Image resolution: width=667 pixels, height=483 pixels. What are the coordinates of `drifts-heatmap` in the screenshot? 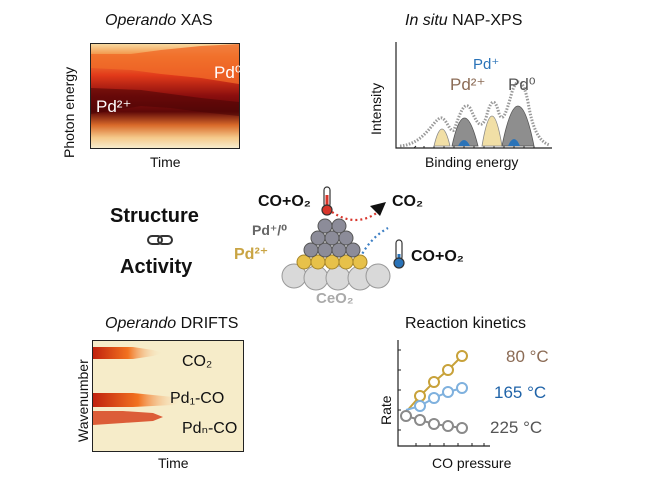 It's located at (168, 396).